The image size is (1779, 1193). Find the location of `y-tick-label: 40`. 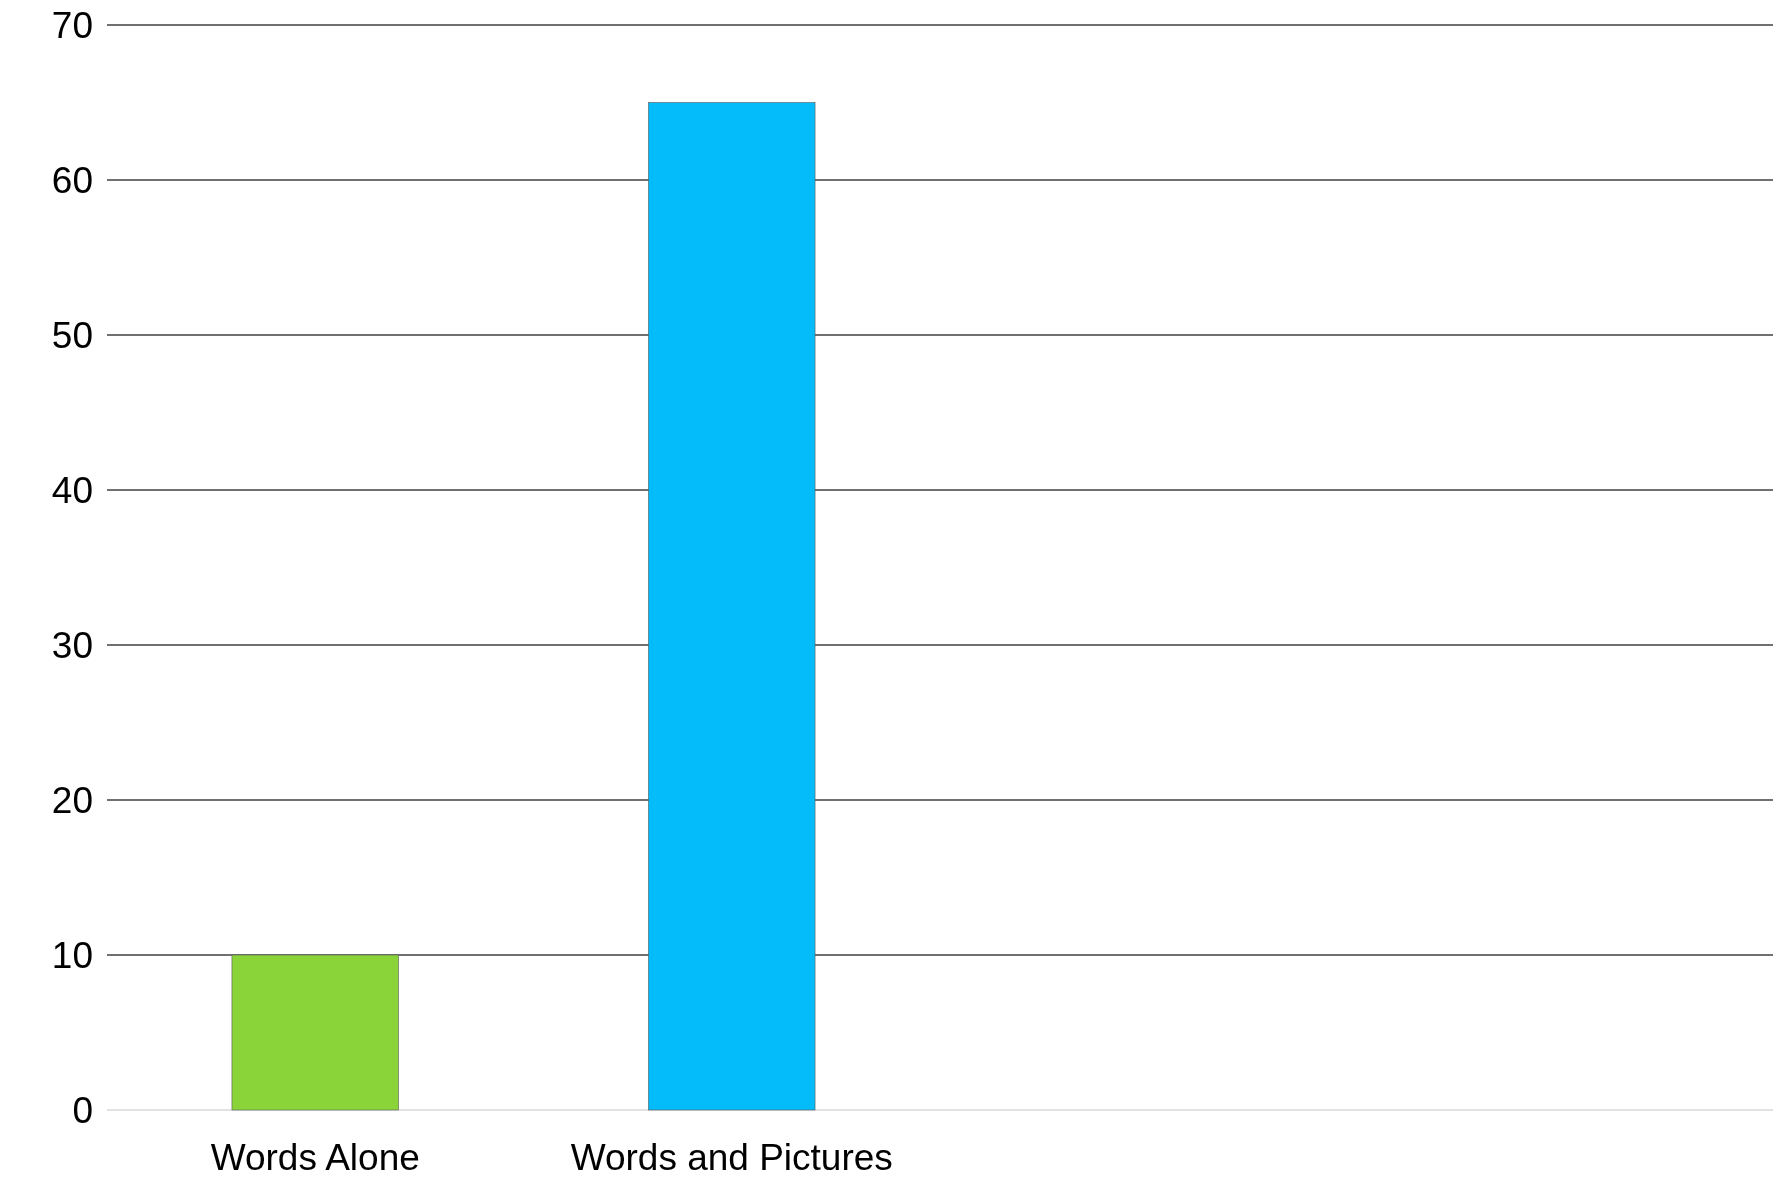

y-tick-label: 40 is located at coordinates (72, 490).